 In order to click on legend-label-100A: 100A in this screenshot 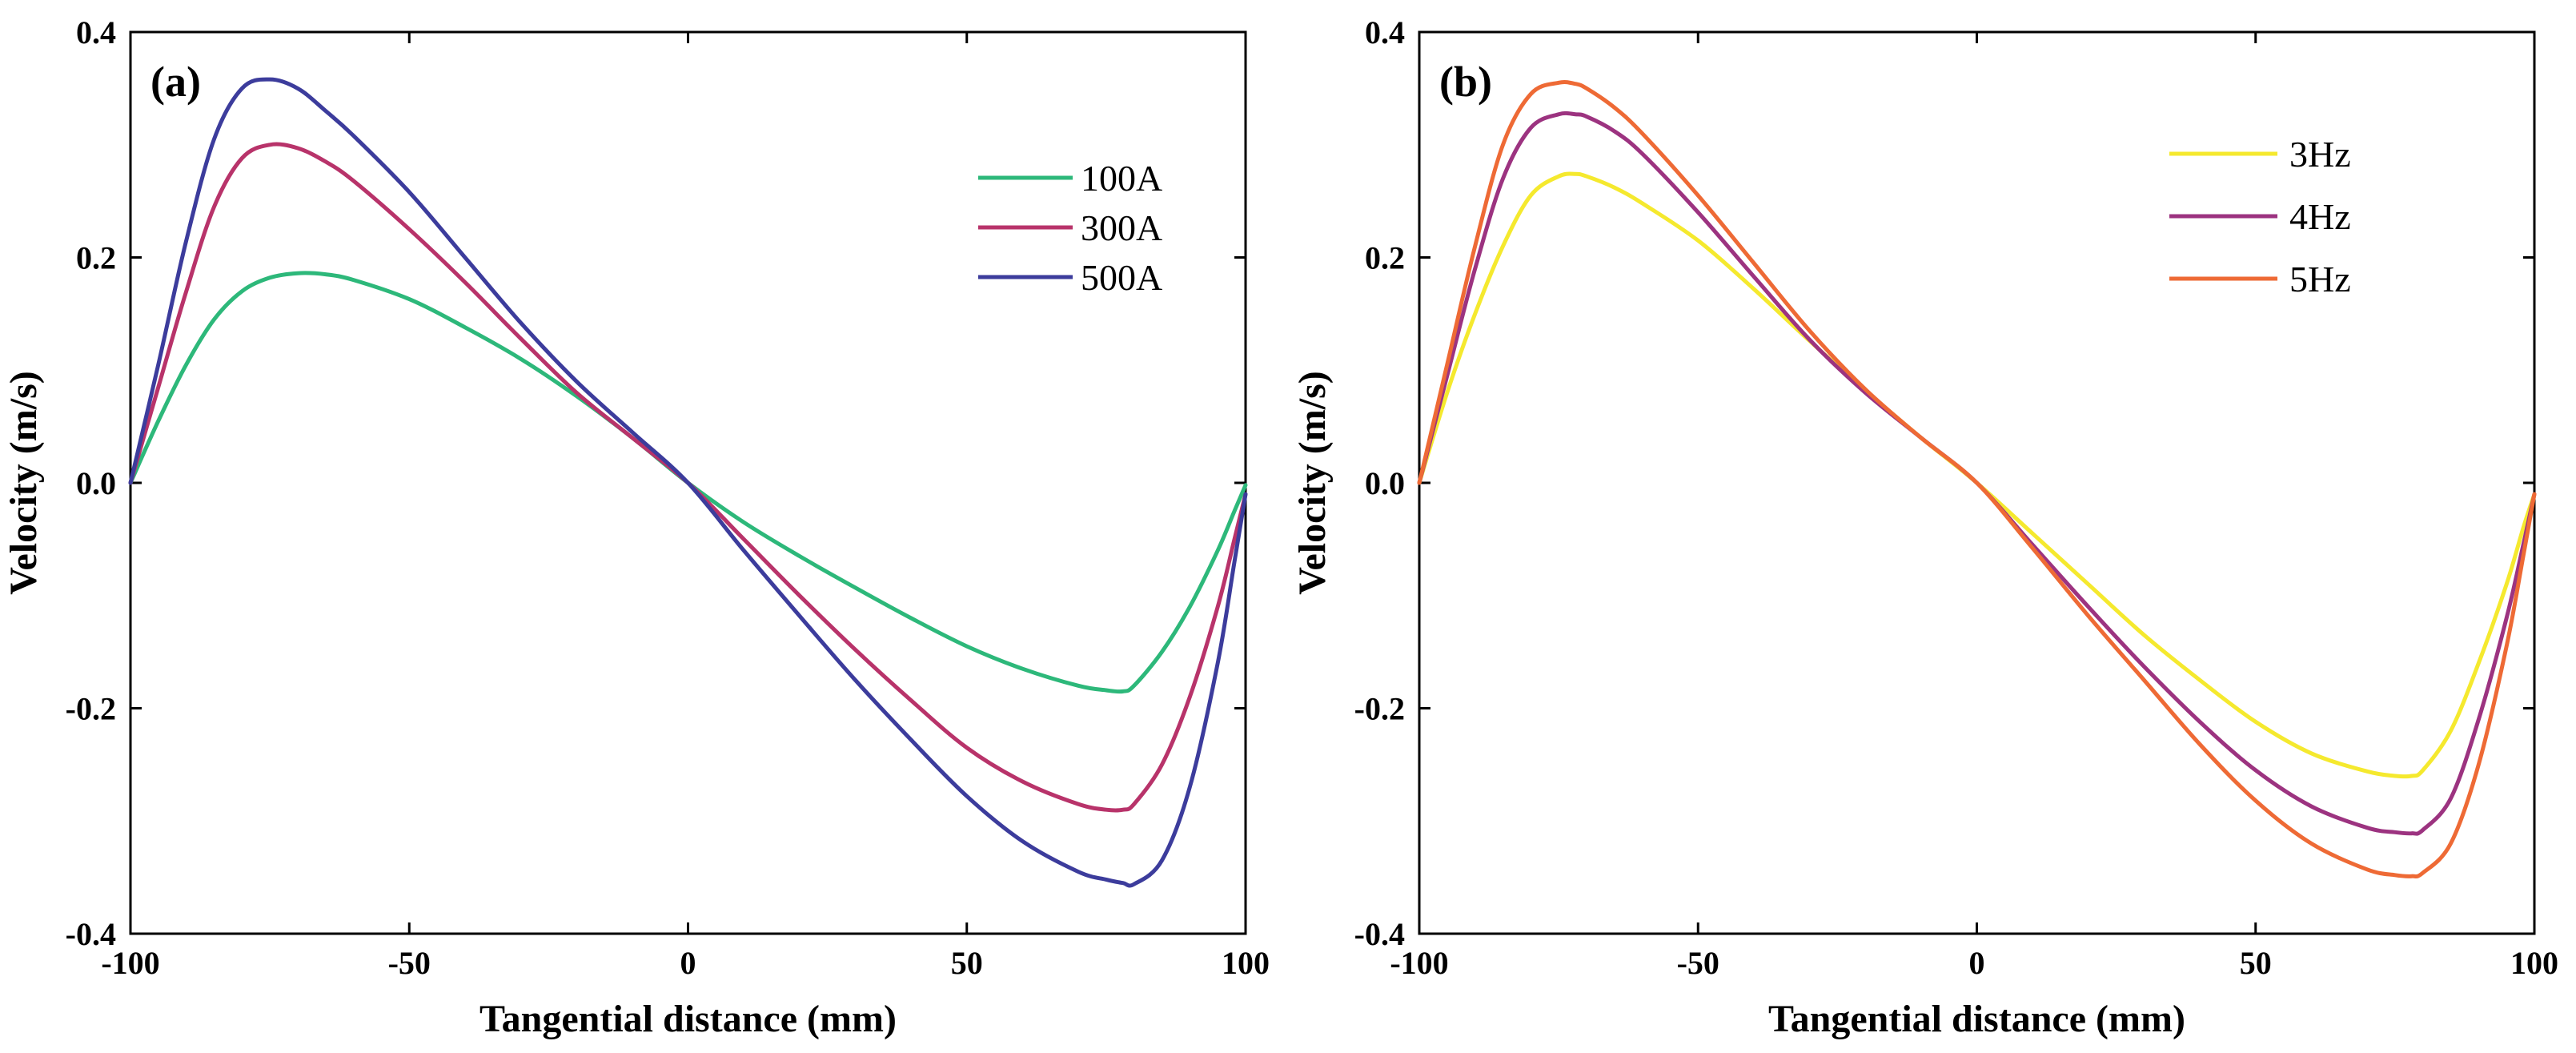, I will do `click(1121, 178)`.